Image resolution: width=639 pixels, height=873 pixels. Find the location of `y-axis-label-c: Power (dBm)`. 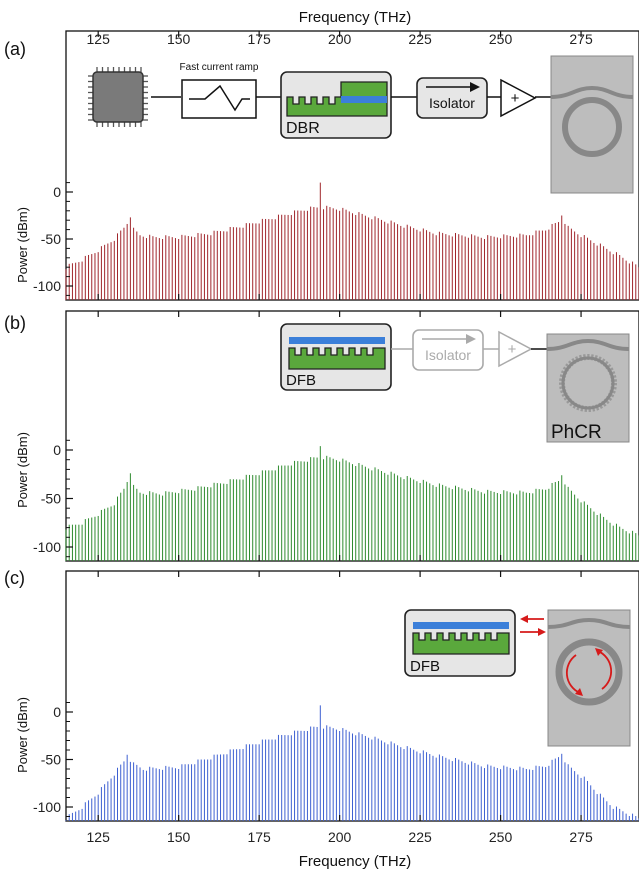

y-axis-label-c: Power (dBm) is located at coordinates (22, 735).